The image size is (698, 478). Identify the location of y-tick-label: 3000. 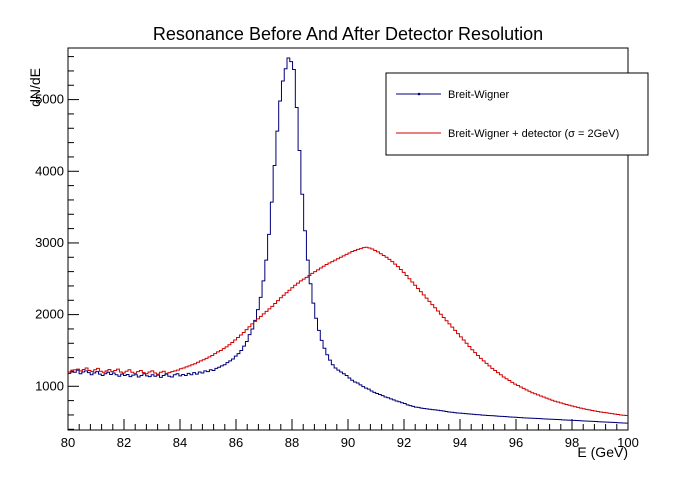
(49, 242).